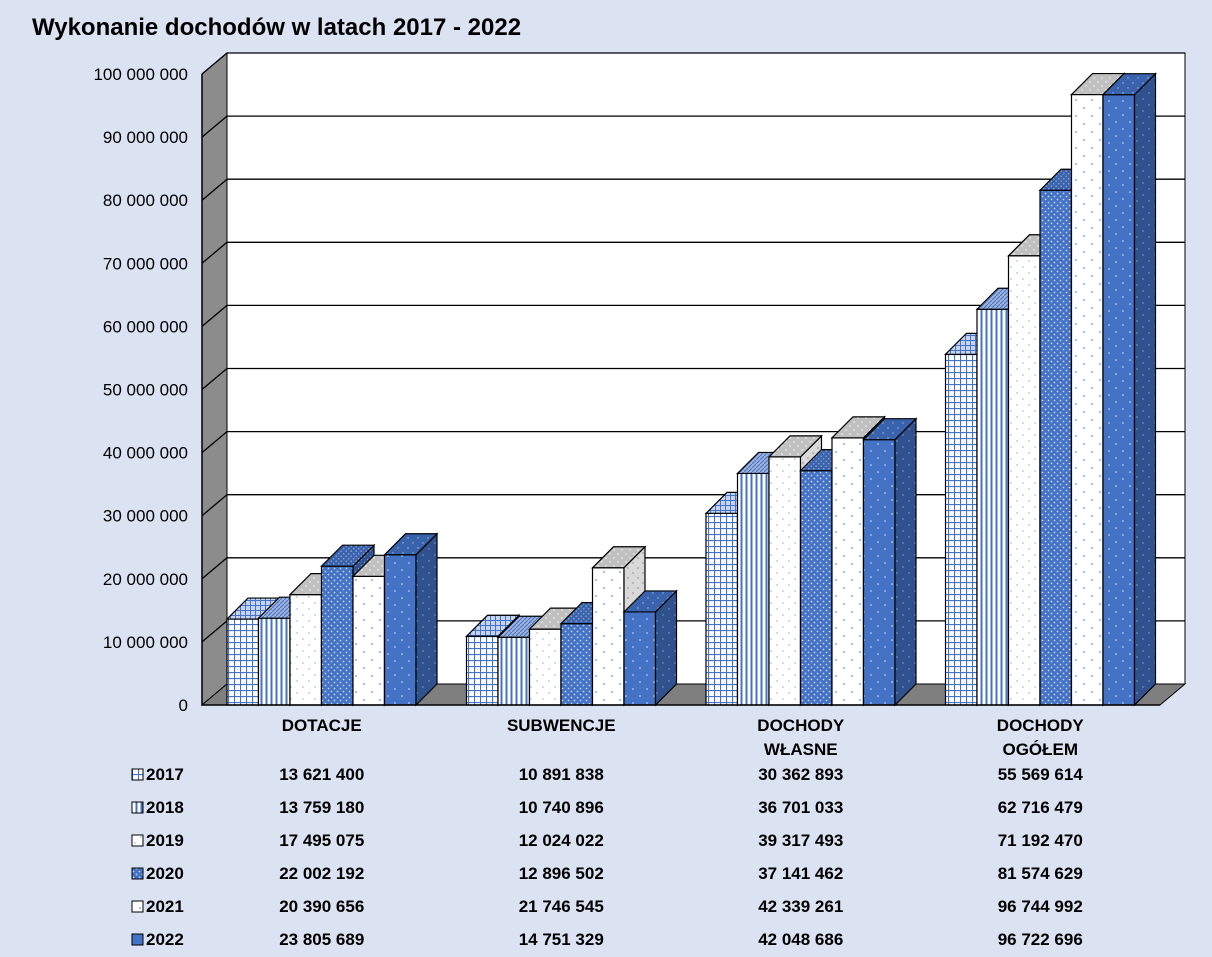 The height and width of the screenshot is (957, 1212). I want to click on data-table-cell: 17 495 075, so click(321, 840).